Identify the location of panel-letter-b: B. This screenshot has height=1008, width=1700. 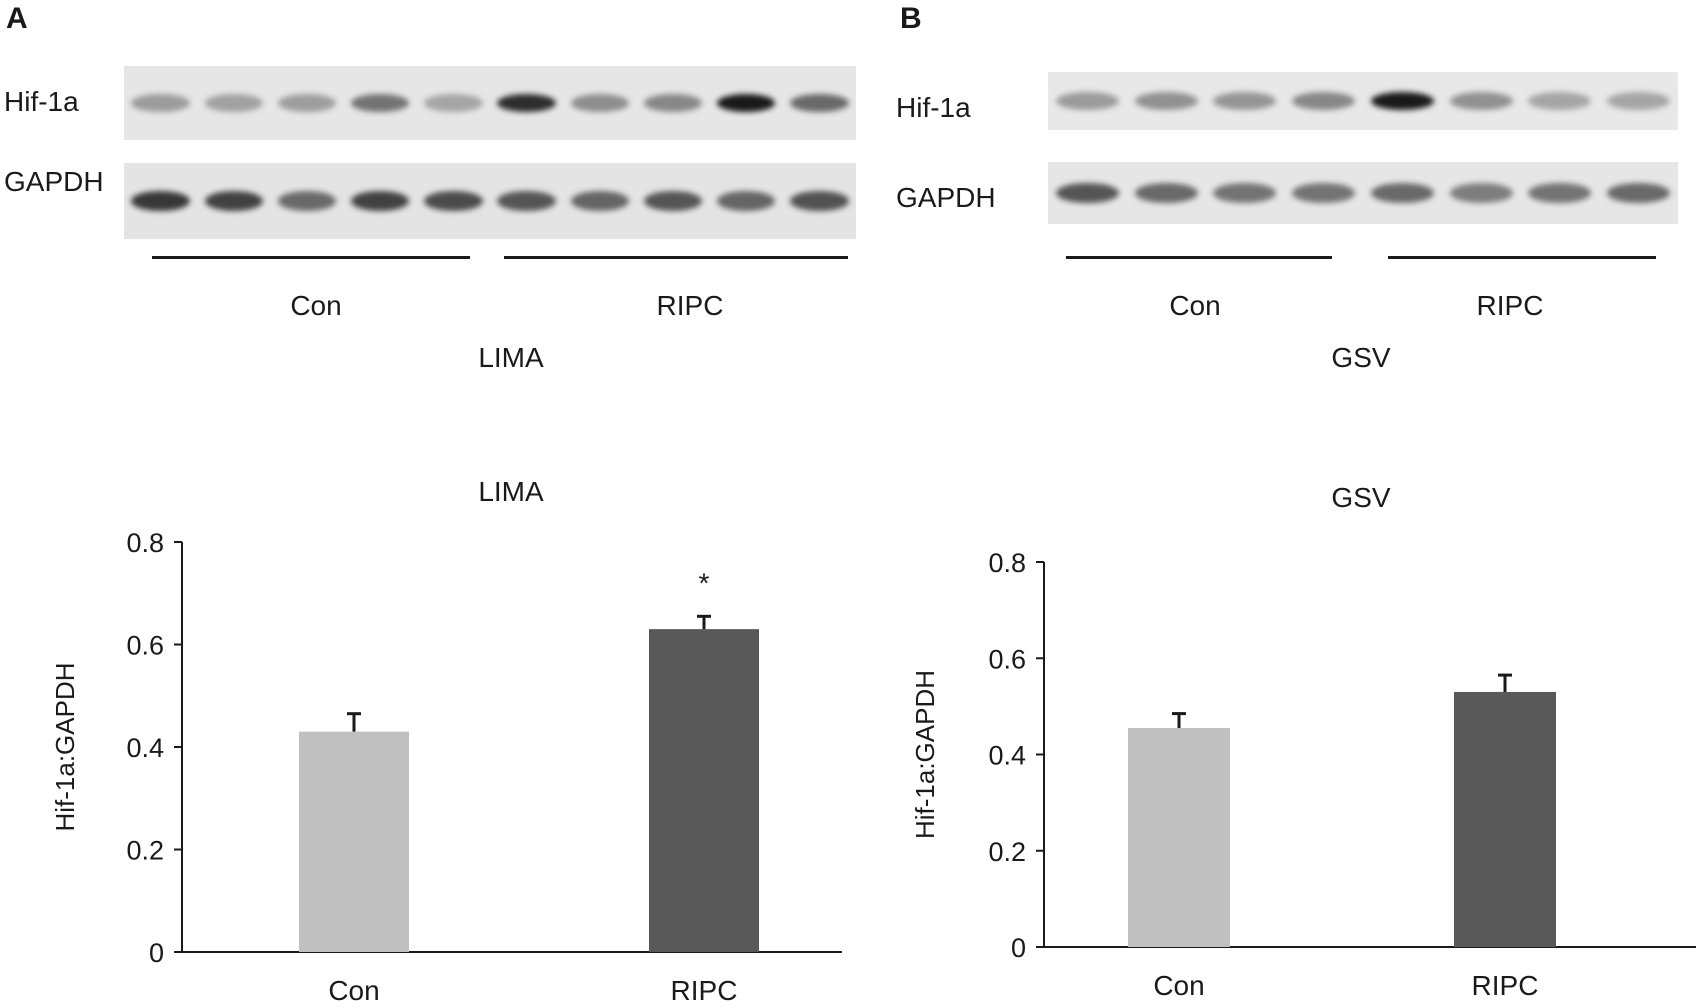
(911, 18).